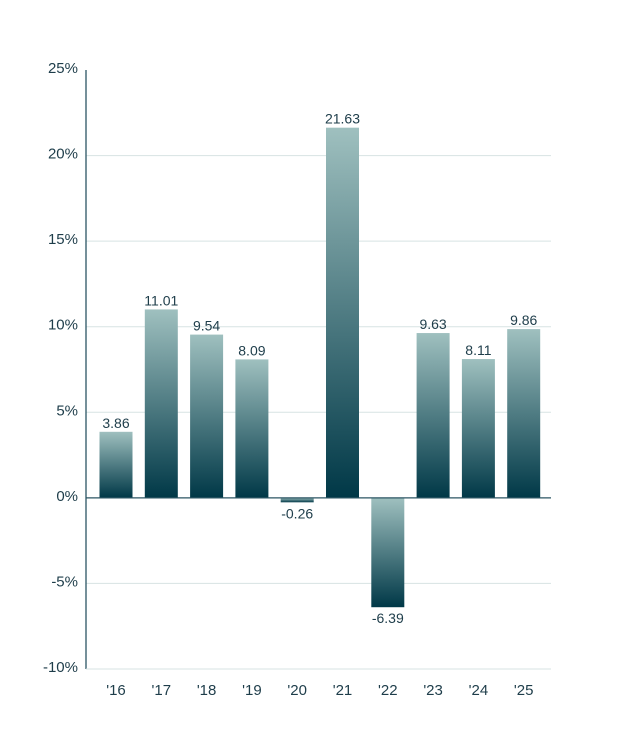  I want to click on x-tick-label: '18, so click(207, 690).